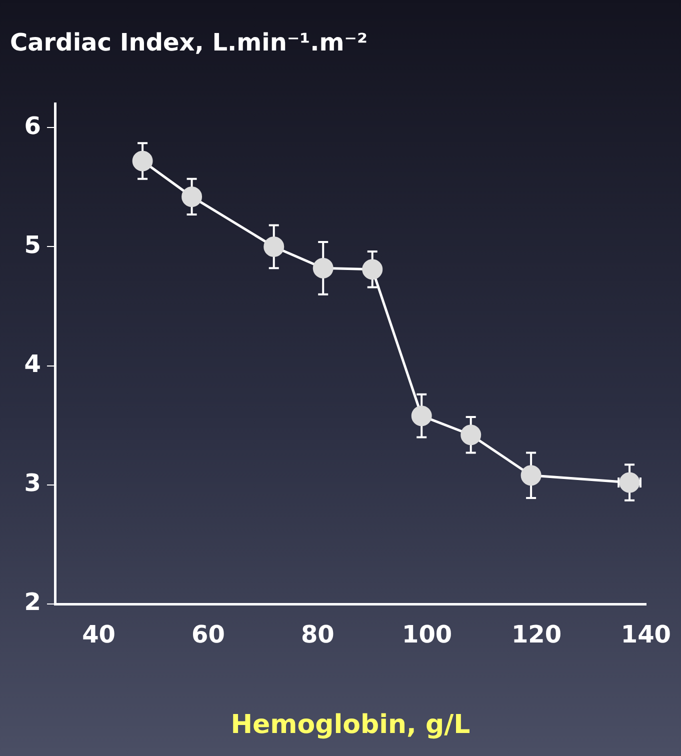  Describe the element at coordinates (208, 634) in the screenshot. I see `x-tick-label: 60` at that location.